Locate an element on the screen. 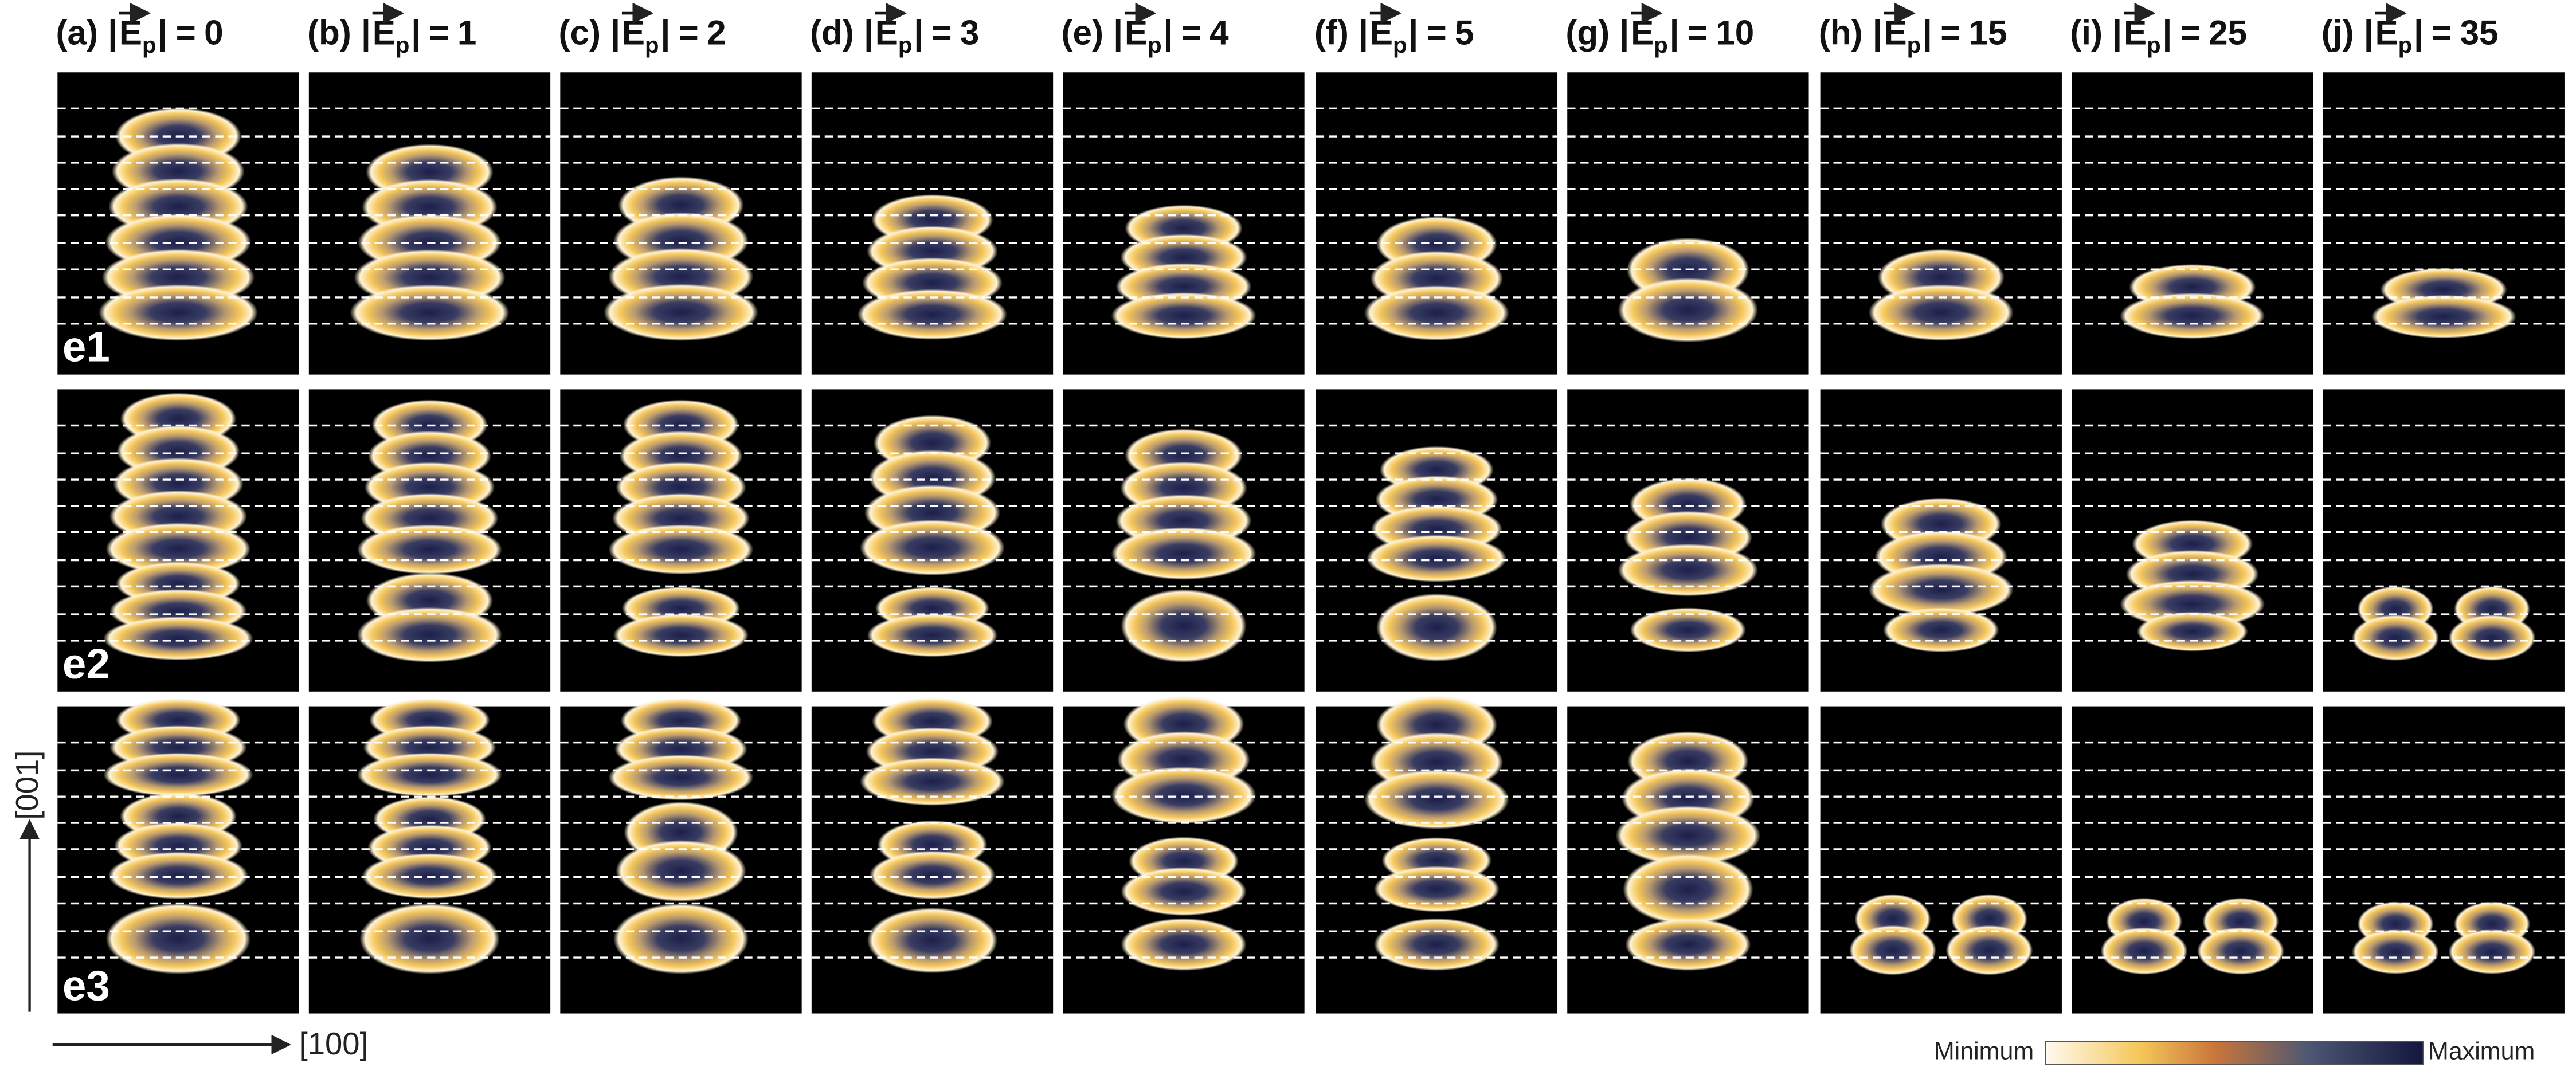 The height and width of the screenshot is (1071, 2576). column-title: 0 is located at coordinates (213, 33).